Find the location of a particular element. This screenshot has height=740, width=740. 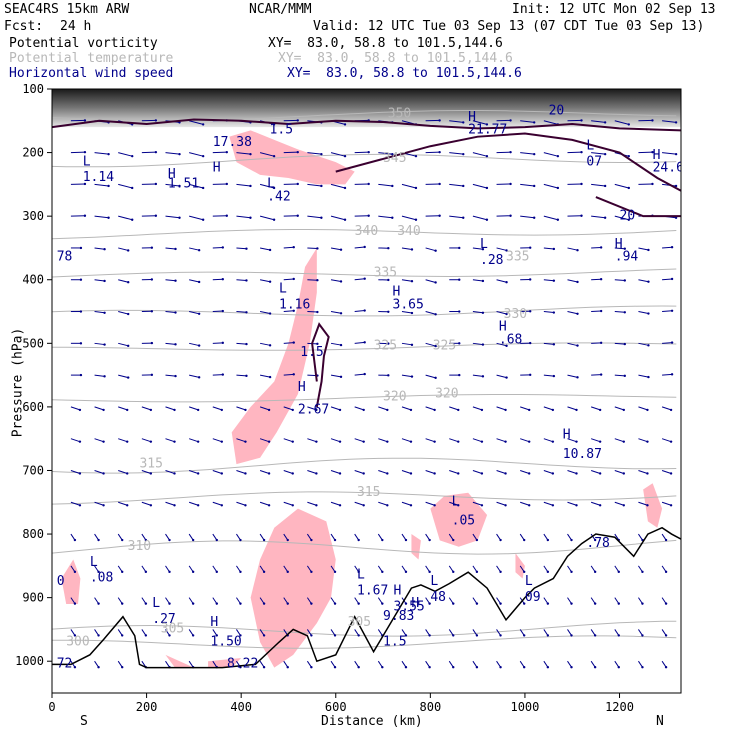

theta-label: 300 is located at coordinates (77, 641).